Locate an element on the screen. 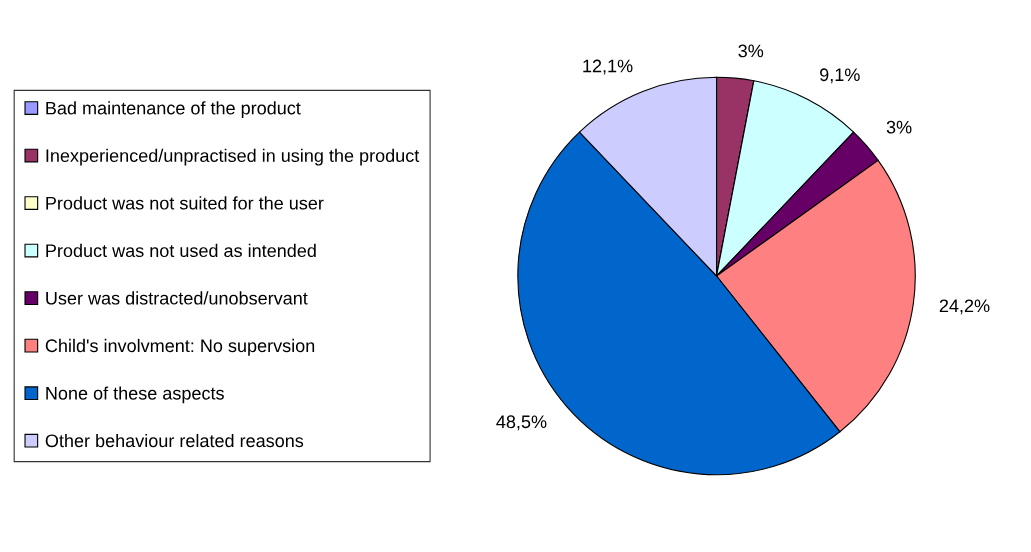 This screenshot has width=1031, height=552. legend-label: Child's involvment: No supervsion is located at coordinates (180, 347).